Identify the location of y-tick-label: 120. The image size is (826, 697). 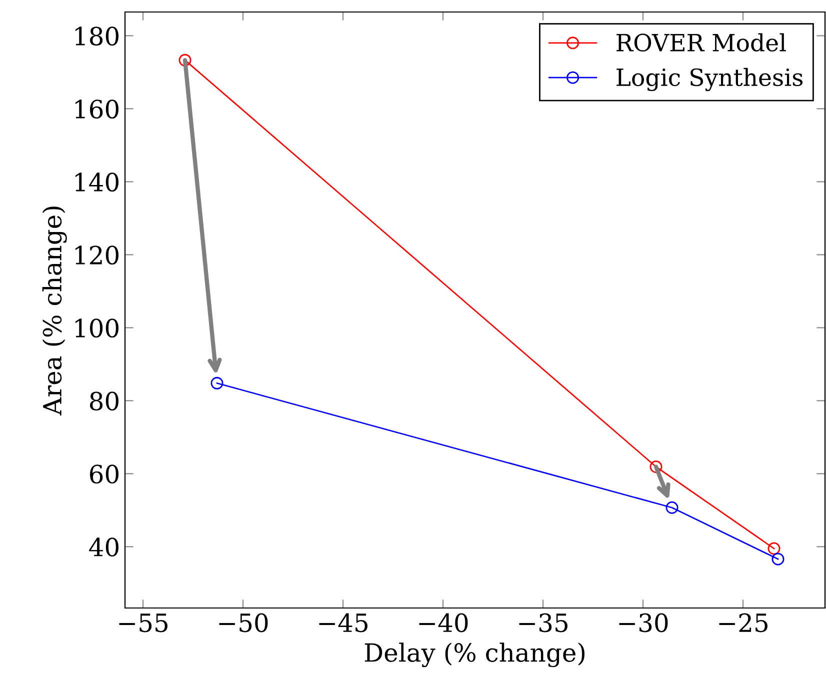
(96, 255).